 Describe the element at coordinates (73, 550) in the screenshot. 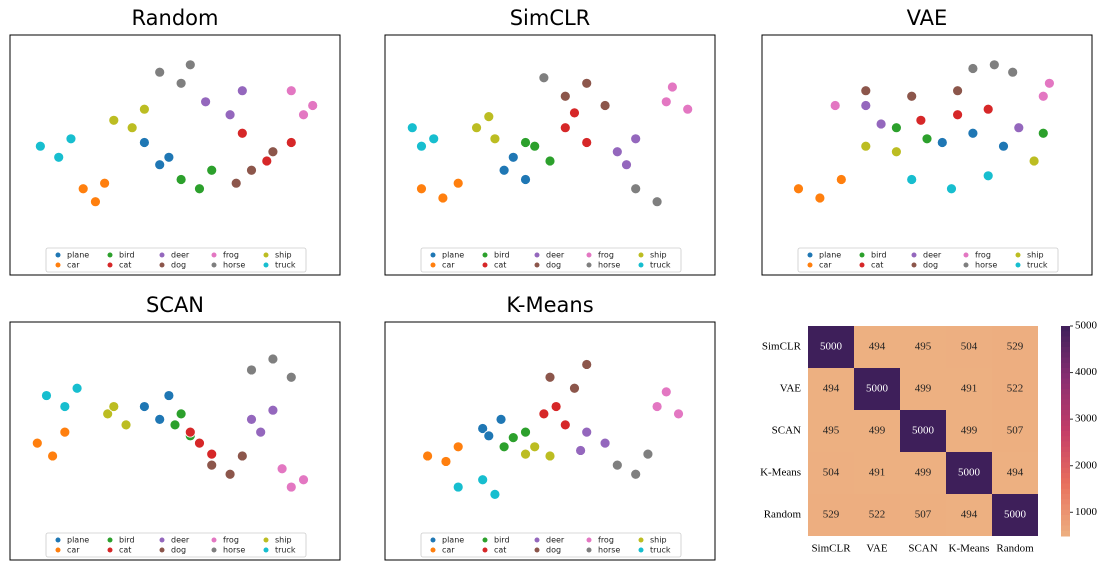

I see `legend-label: car` at that location.